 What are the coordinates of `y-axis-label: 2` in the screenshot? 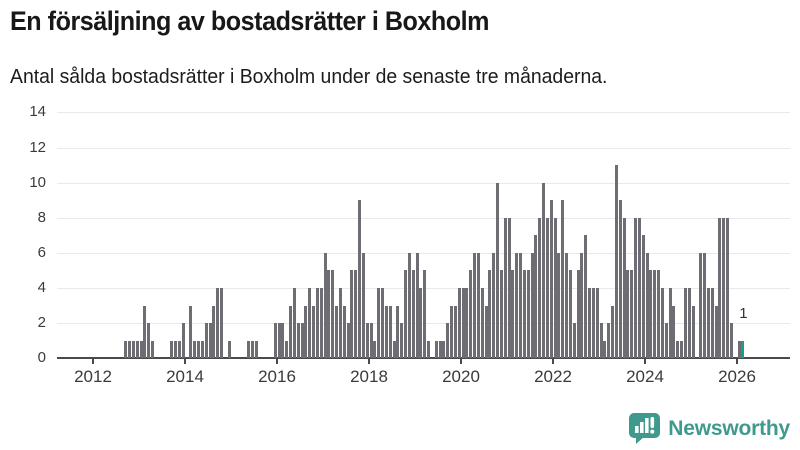 It's located at (41, 323).